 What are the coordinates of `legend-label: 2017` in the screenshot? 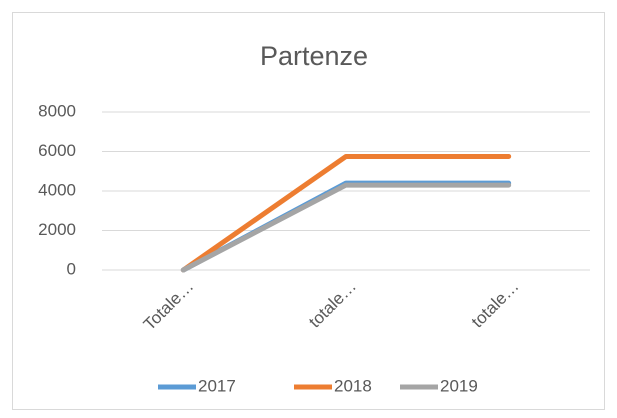 It's located at (217, 385).